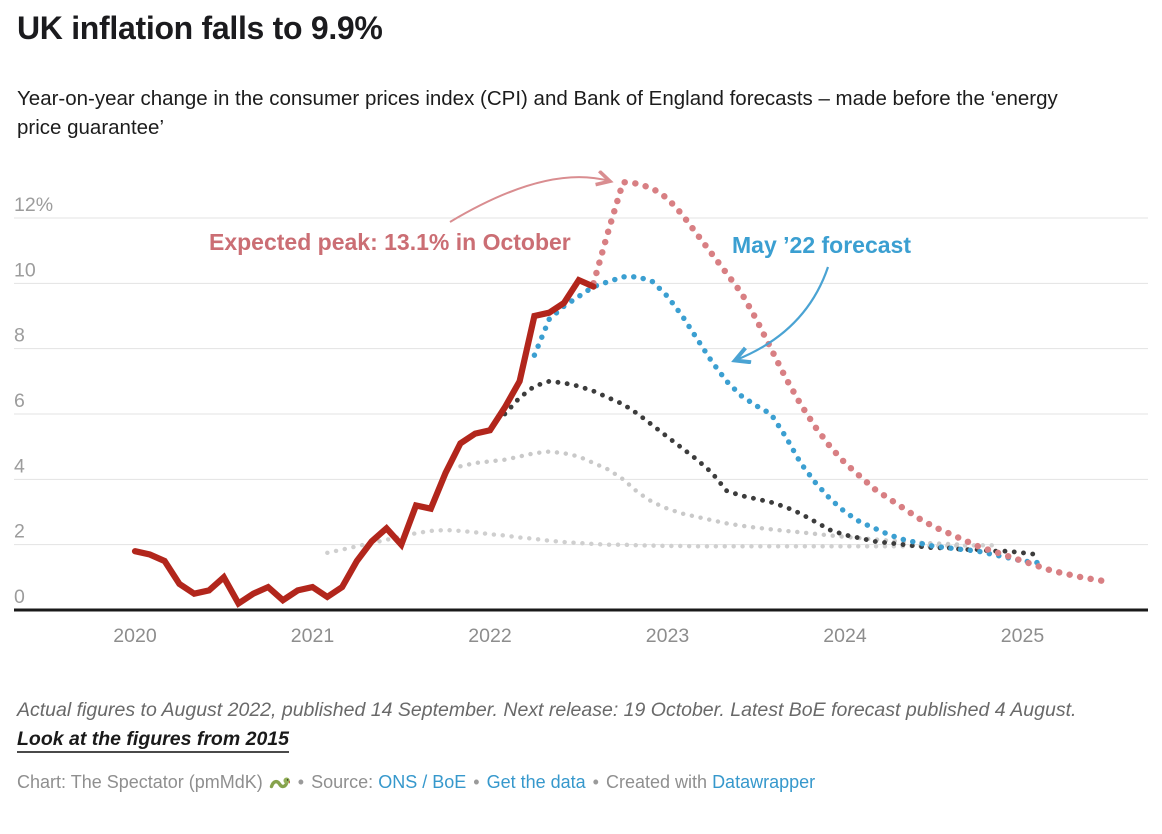 Image resolution: width=1162 pixels, height=834 pixels. I want to click on arrow-to-expected-peak, so click(529, 200).